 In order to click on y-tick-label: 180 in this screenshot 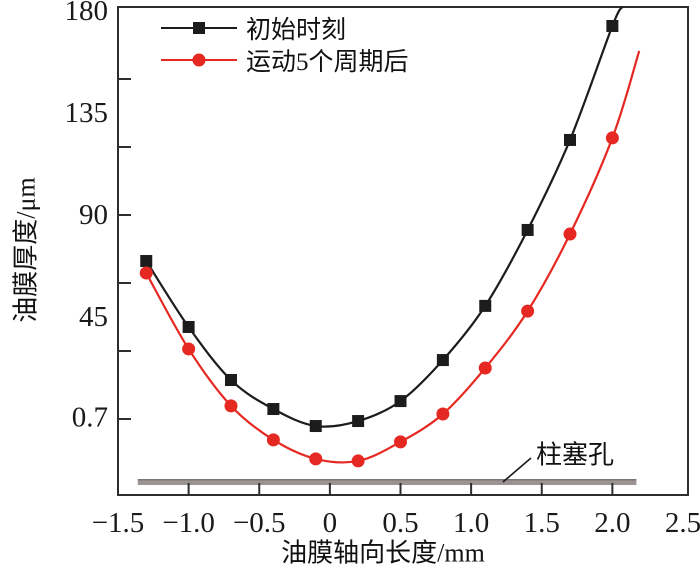, I will do `click(87, 13)`.